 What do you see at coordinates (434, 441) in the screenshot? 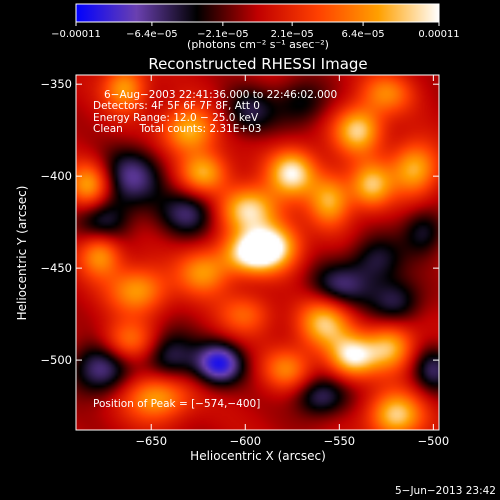
I see `x-tick-label: −500` at bounding box center [434, 441].